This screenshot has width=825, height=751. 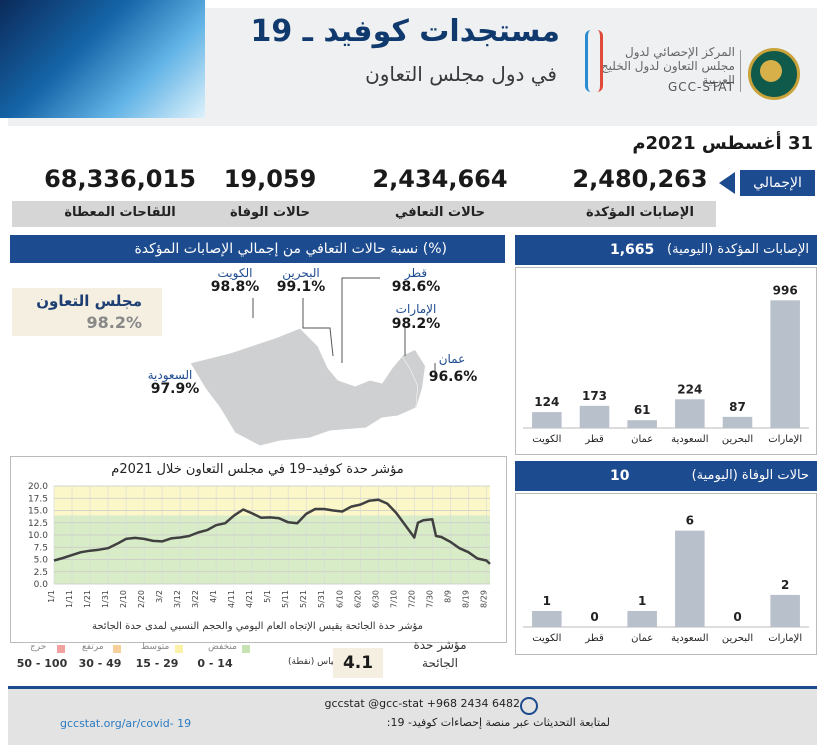 What do you see at coordinates (642, 410) in the screenshot?
I see `confirmed-value-label: 61` at bounding box center [642, 410].